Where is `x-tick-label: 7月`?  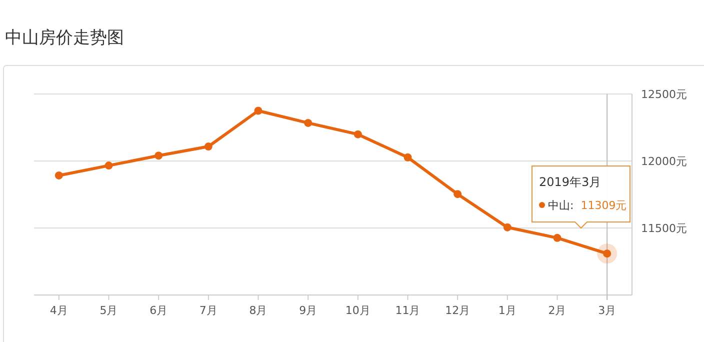
x-tick-label: 7月 is located at coordinates (208, 310).